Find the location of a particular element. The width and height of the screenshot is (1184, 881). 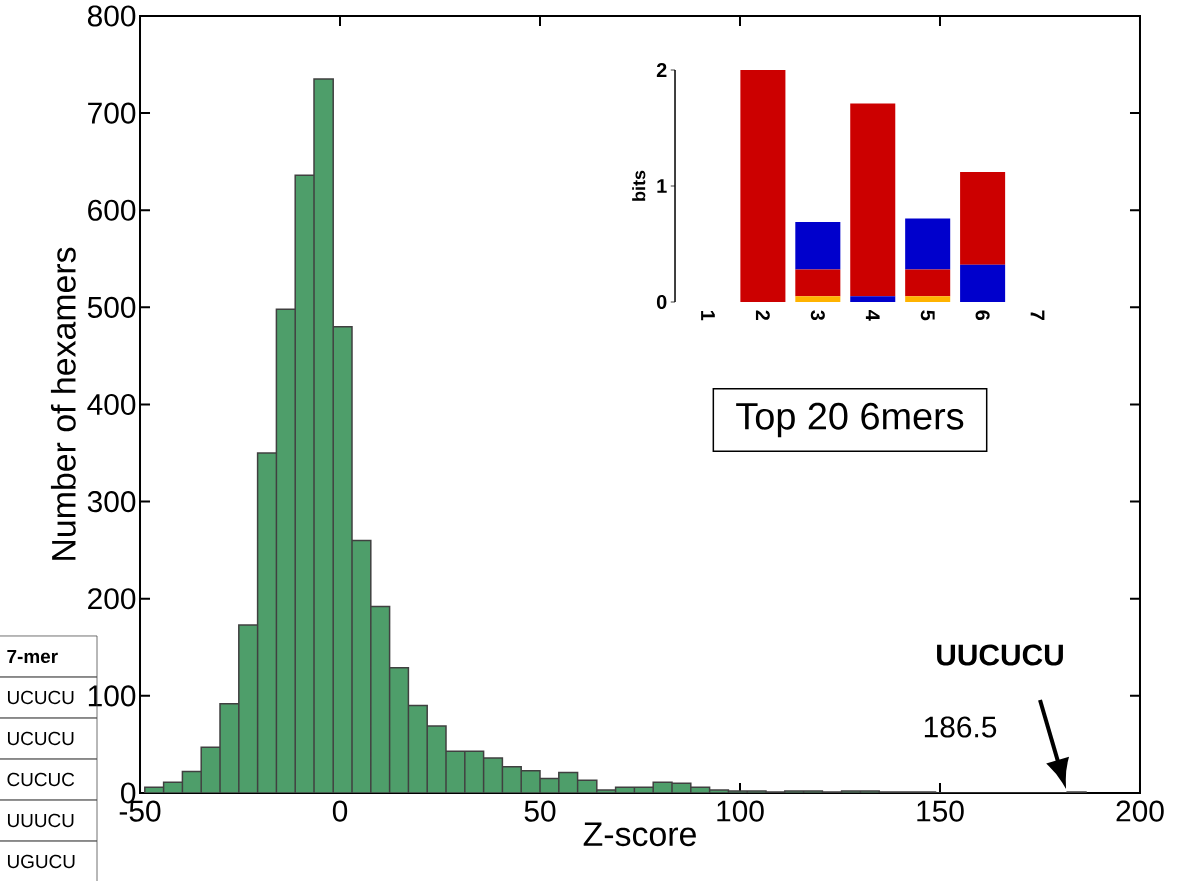

y-tick-label: 500 is located at coordinates (111, 307).